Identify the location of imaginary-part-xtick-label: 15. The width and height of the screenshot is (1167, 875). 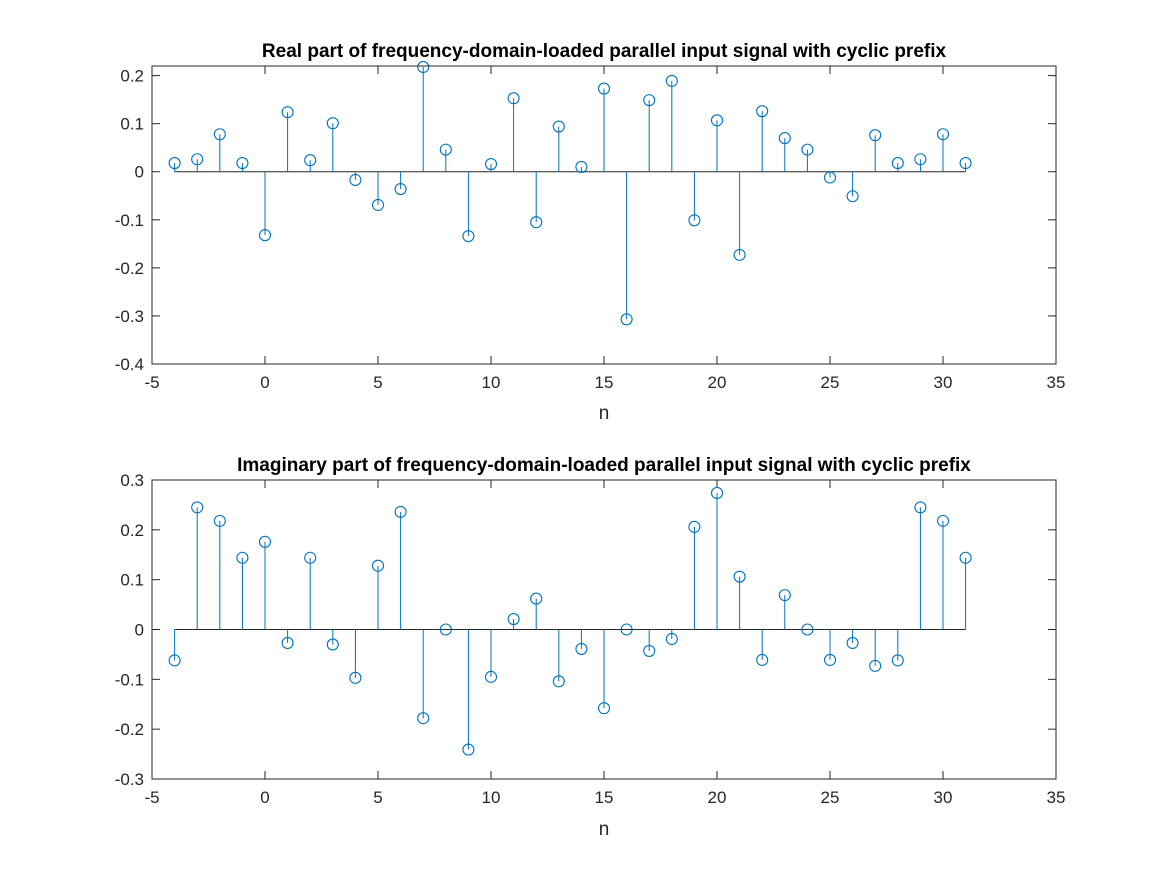
(604, 797).